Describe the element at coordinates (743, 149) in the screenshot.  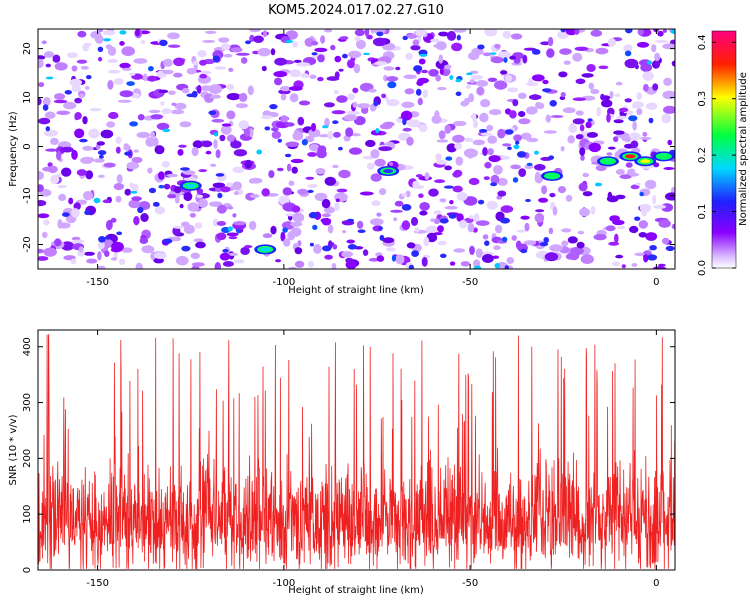
I see `colorbar-label: Normalized spectral amplitude` at that location.